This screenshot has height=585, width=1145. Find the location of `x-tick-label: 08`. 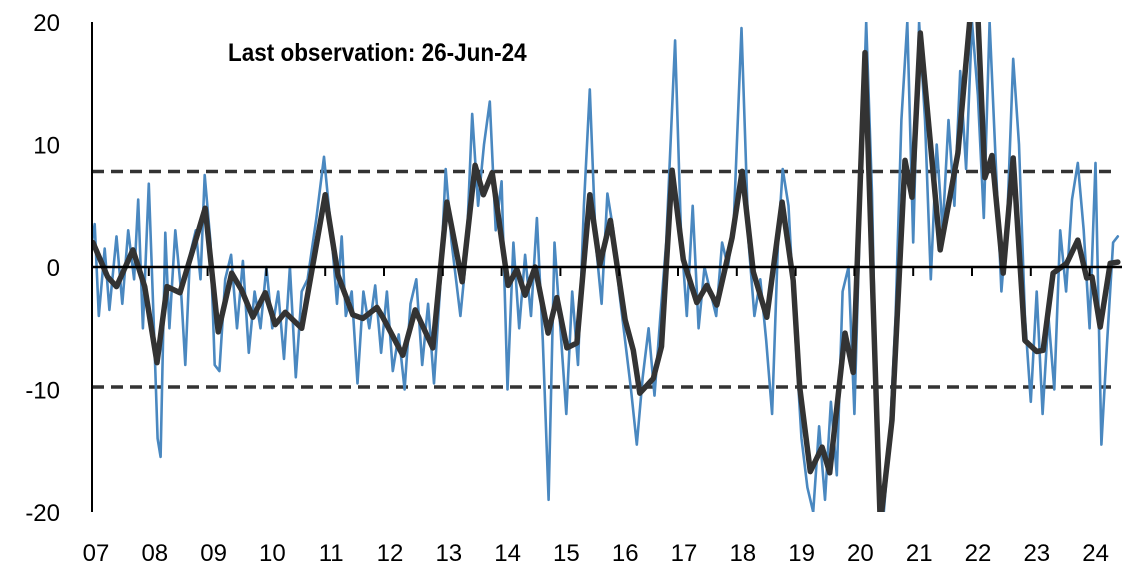

x-tick-label: 08 is located at coordinates (154, 553).